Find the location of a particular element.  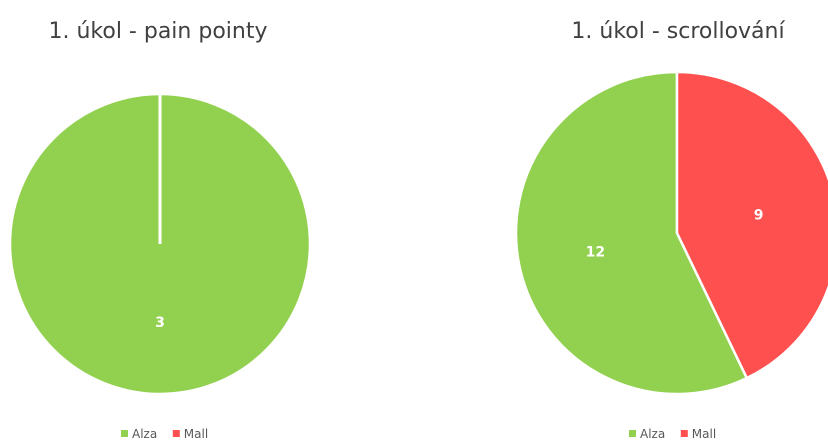

pie-slice-mall is located at coordinates (751, 225).